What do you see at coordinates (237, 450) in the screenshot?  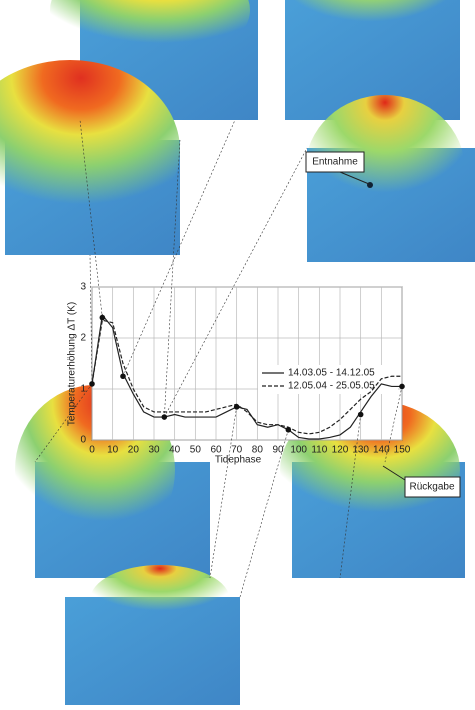 I see `x-tick-label: 70` at bounding box center [237, 450].